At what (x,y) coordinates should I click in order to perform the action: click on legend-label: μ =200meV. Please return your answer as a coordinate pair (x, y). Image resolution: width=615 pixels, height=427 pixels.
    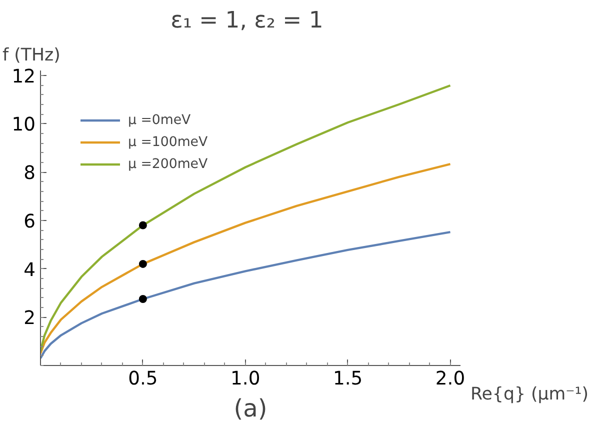
    Looking at the image, I should click on (168, 164).